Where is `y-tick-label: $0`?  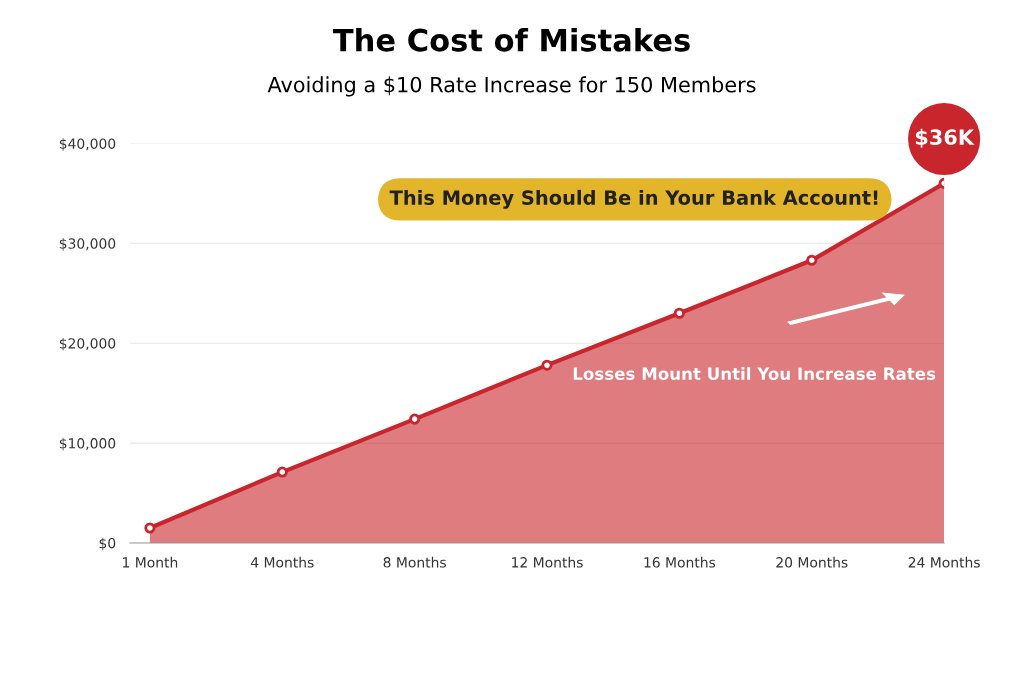
y-tick-label: $0 is located at coordinates (107, 544).